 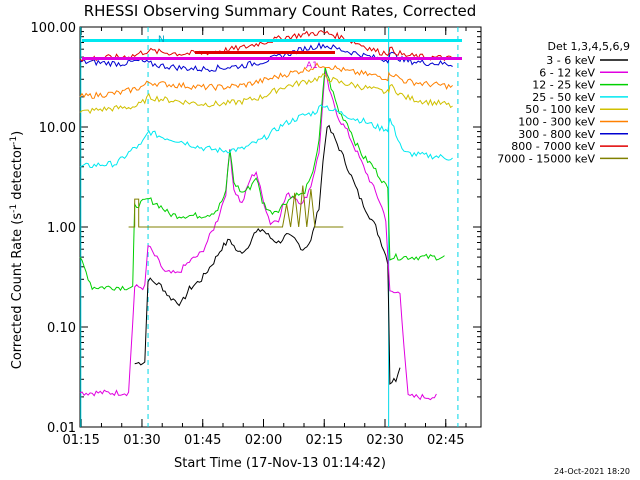 I want to click on y-axis-title: Corrected Count Rate (s-1 detector-1), so click(x=17, y=250).